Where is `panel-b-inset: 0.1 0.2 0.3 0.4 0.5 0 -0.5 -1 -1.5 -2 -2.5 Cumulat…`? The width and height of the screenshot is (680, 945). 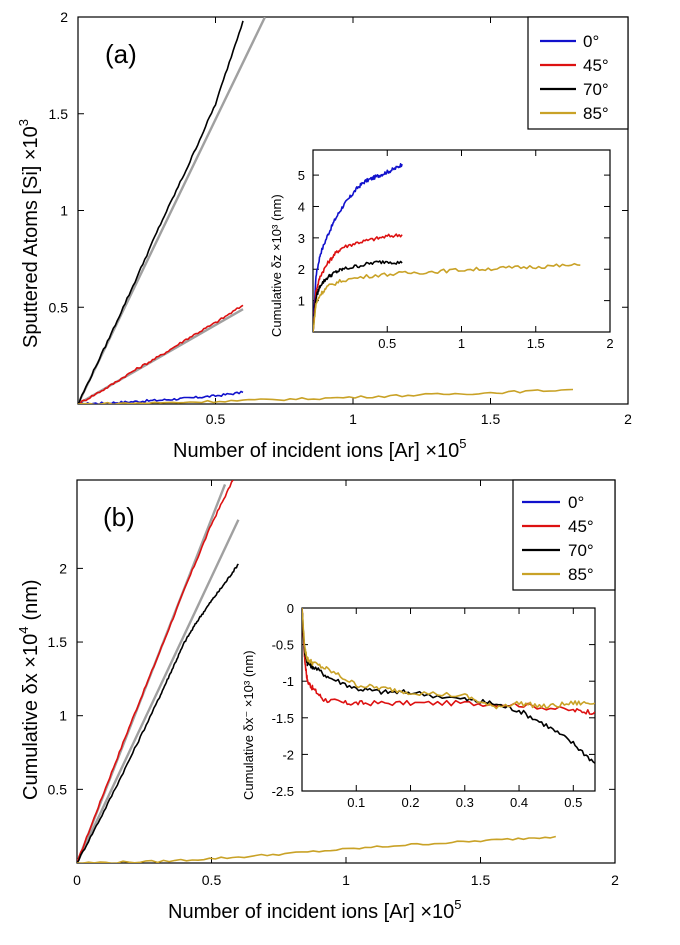
panel-b-inset: 0.1 0.2 0.3 0.4 0.5 0 -0.5 -1 -1.5 -2 -2.5 Cumulat… is located at coordinates (418, 705).